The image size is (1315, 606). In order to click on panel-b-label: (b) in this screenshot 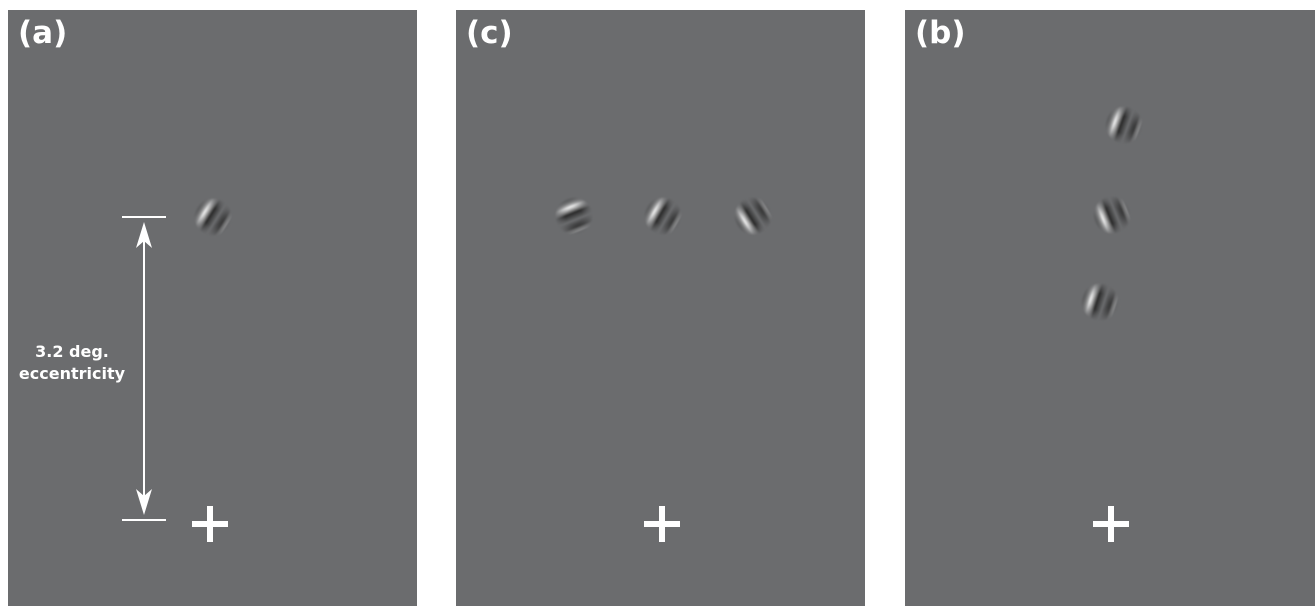, I will do `click(940, 33)`.